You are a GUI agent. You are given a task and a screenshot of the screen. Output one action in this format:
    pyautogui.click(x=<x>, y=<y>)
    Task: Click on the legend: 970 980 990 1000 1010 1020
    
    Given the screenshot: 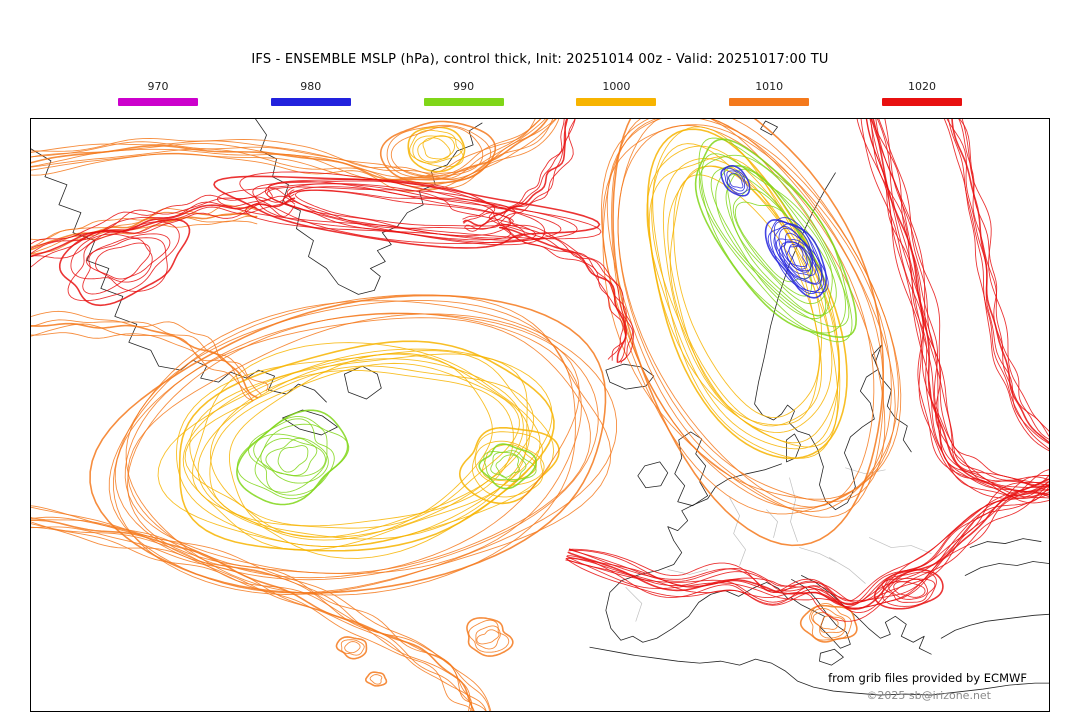 What is the action you would take?
    pyautogui.click(x=540, y=93)
    